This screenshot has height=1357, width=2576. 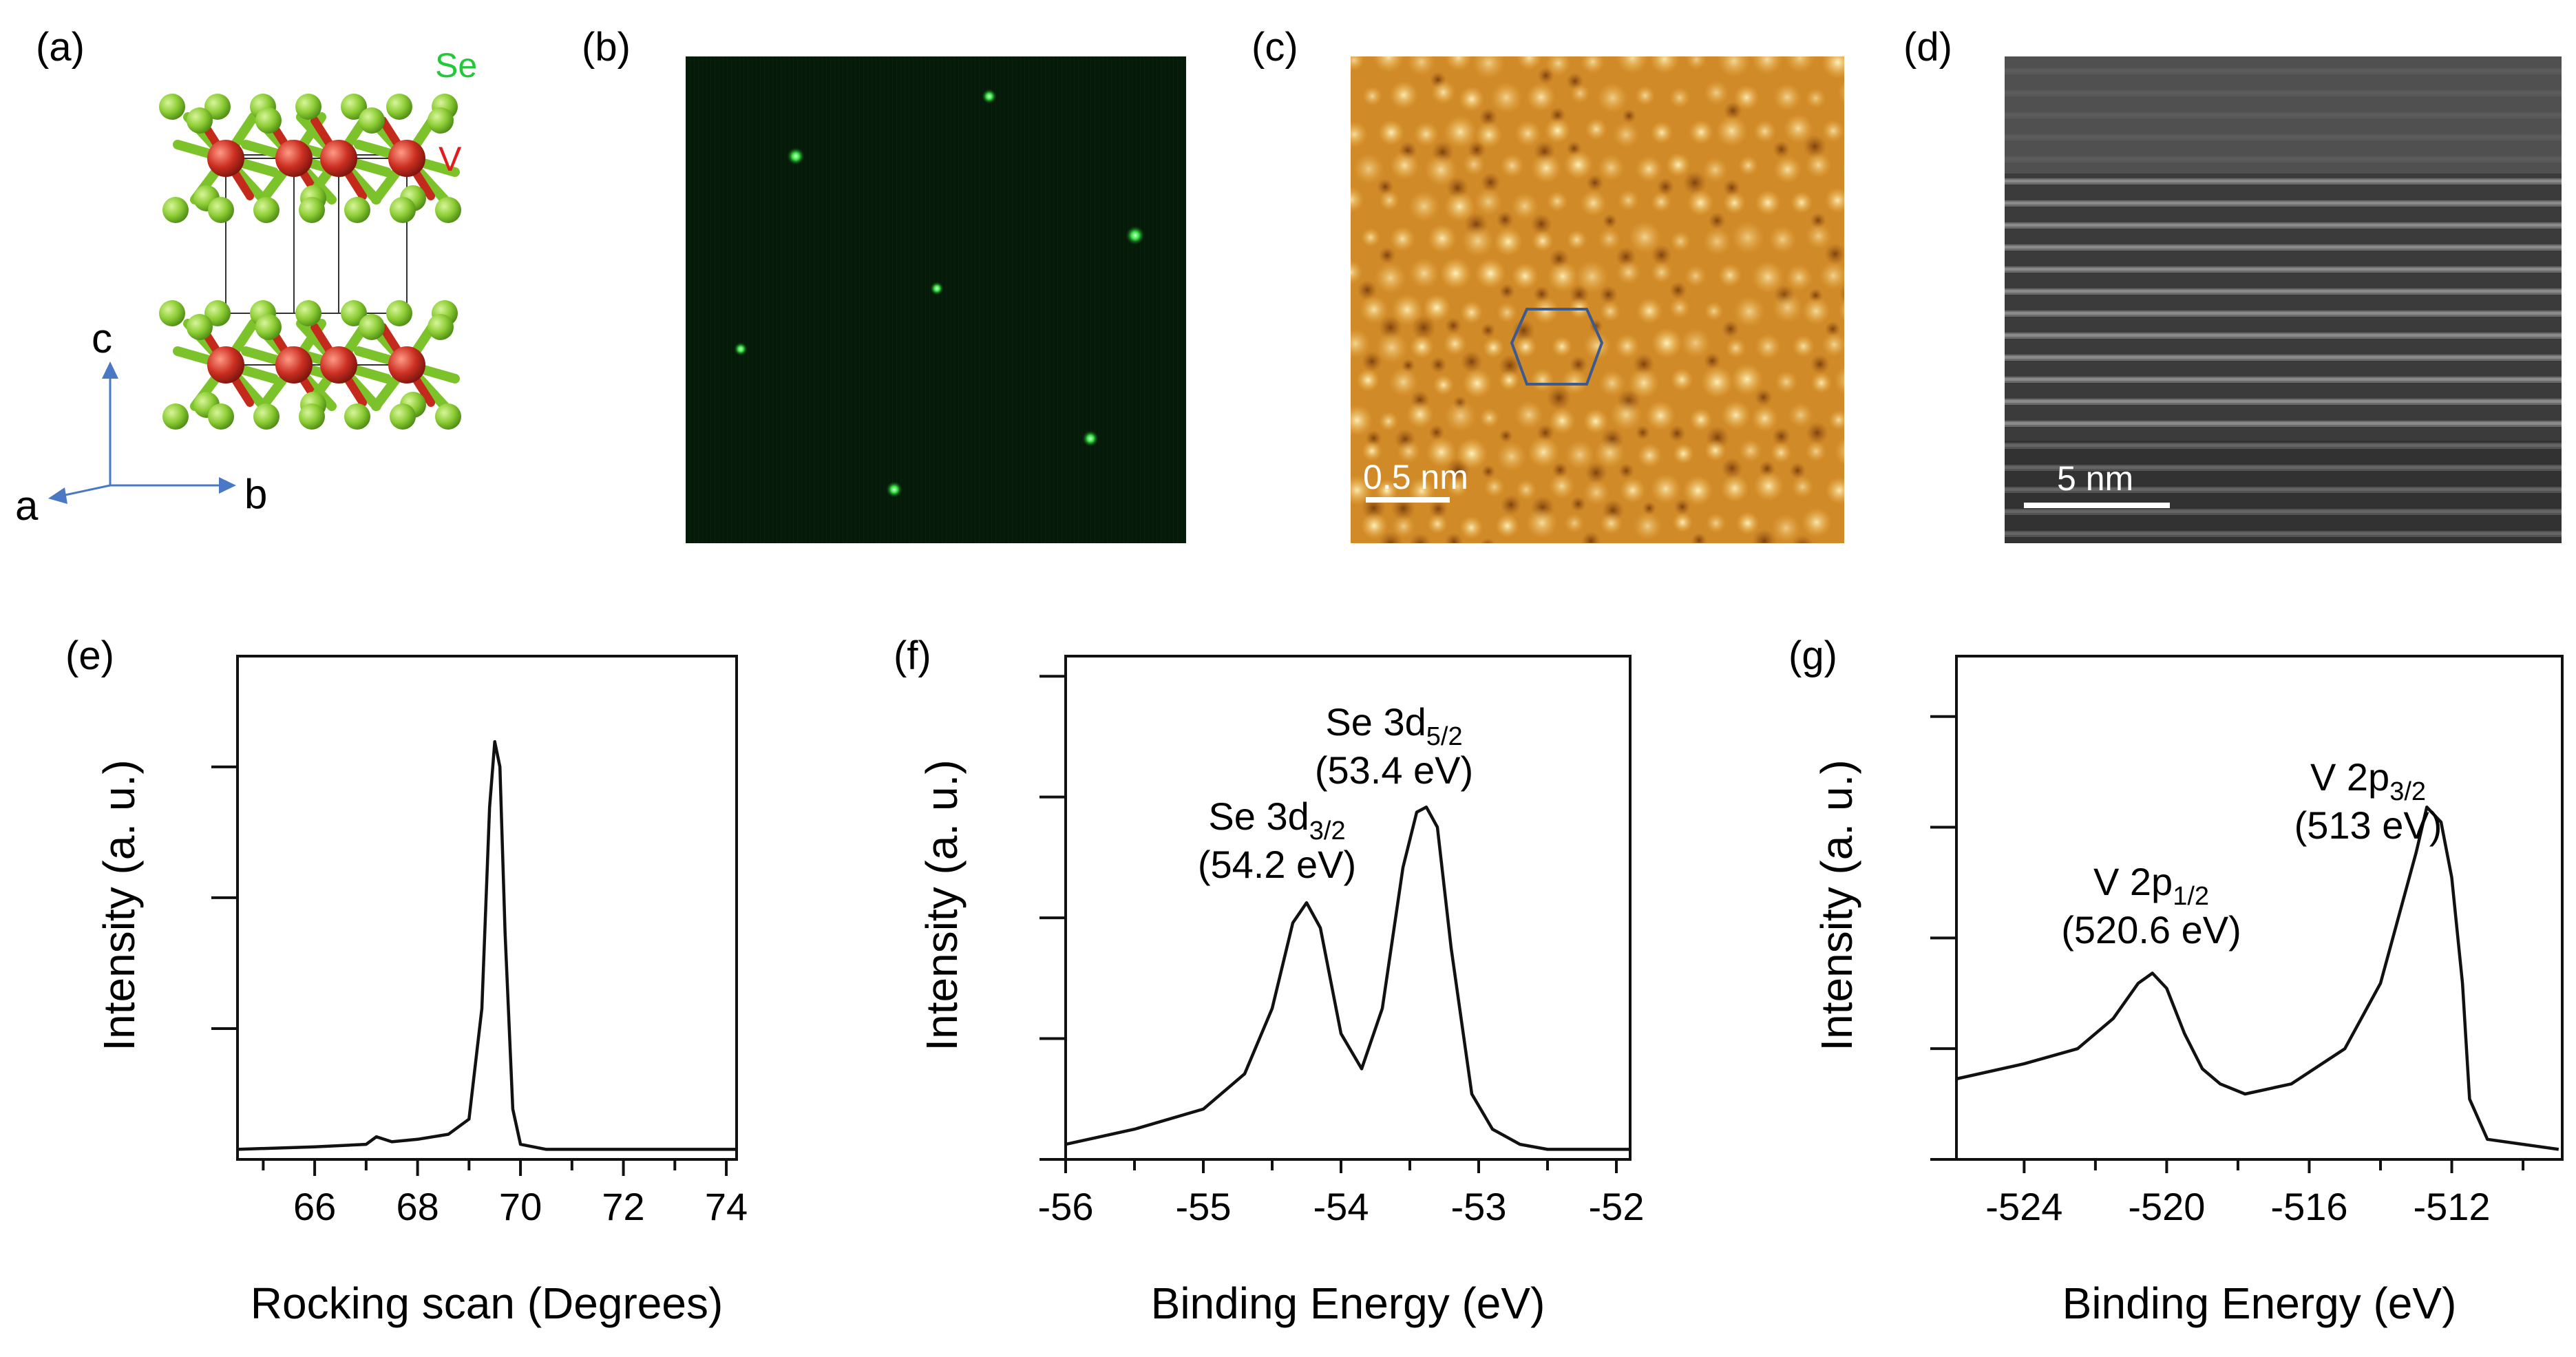 What do you see at coordinates (1813, 655) in the screenshot?
I see `panel-label-g: (g)` at bounding box center [1813, 655].